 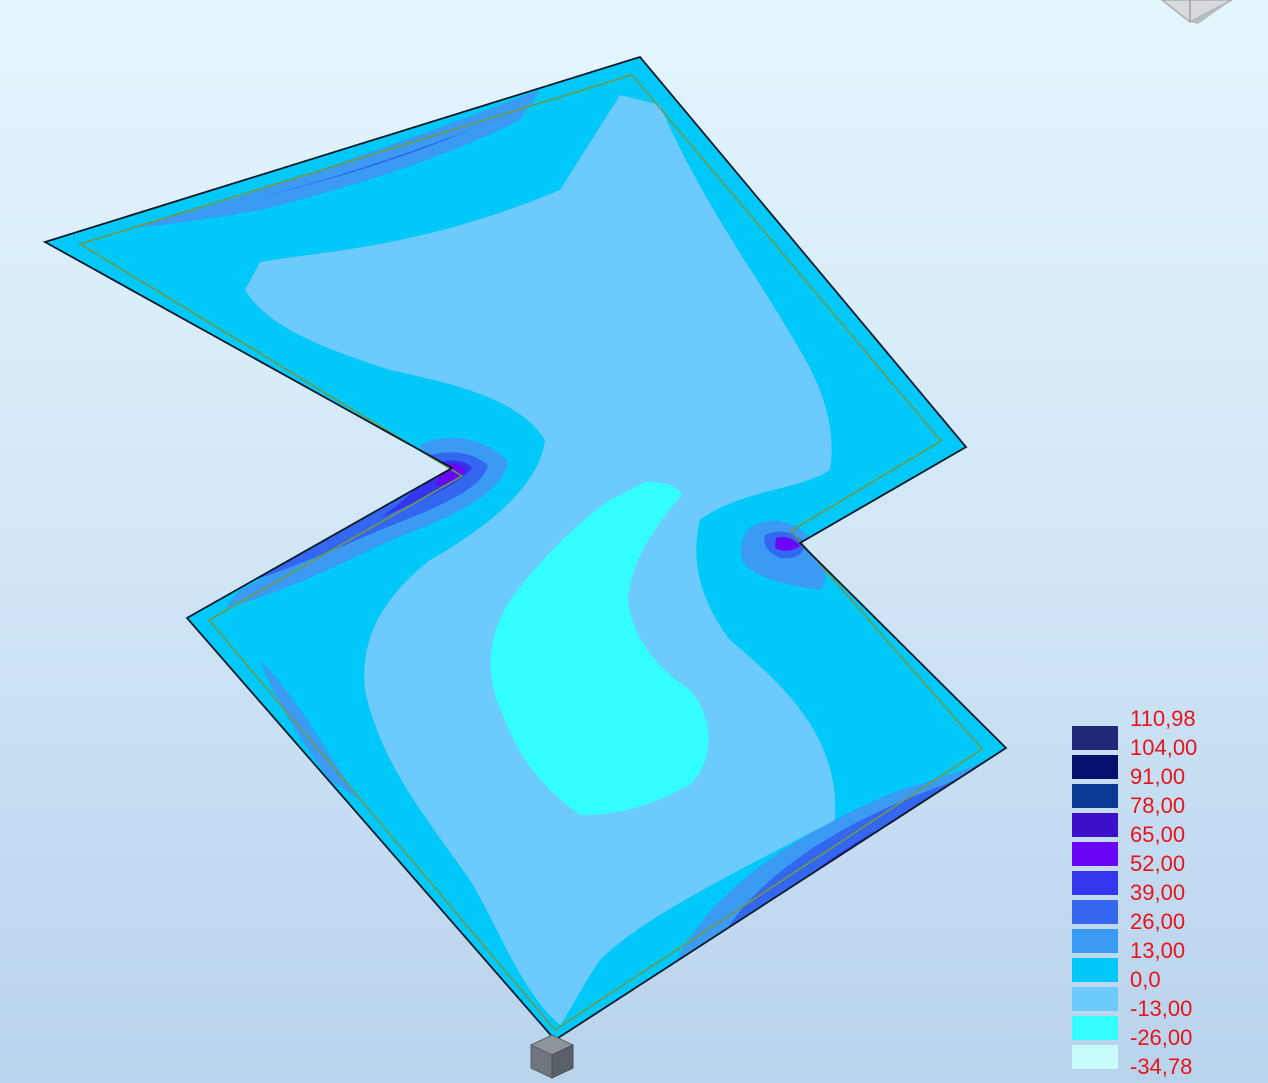 What do you see at coordinates (1158, 776) in the screenshot?
I see `legend-label: 91,00` at bounding box center [1158, 776].